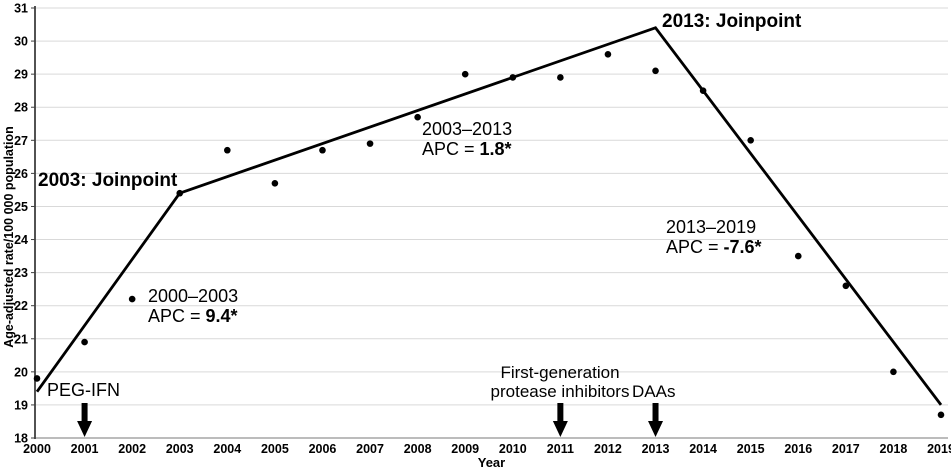  I want to click on x-tick-label: 2011, so click(560, 449).